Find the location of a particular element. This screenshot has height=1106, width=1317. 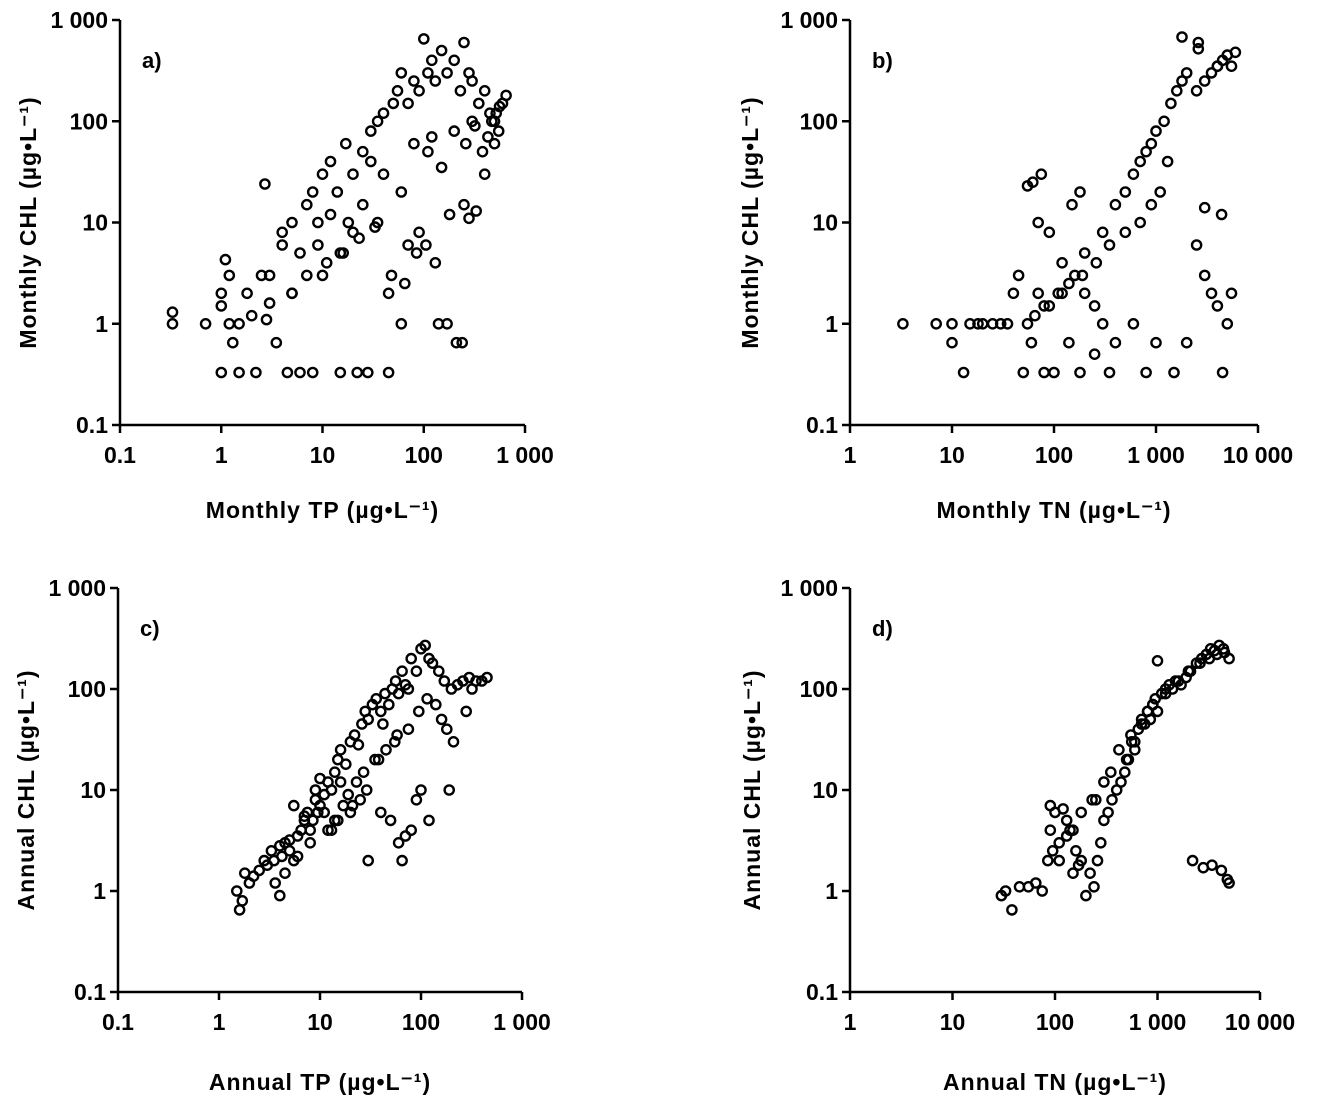

panel-label: b) is located at coordinates (882, 60).